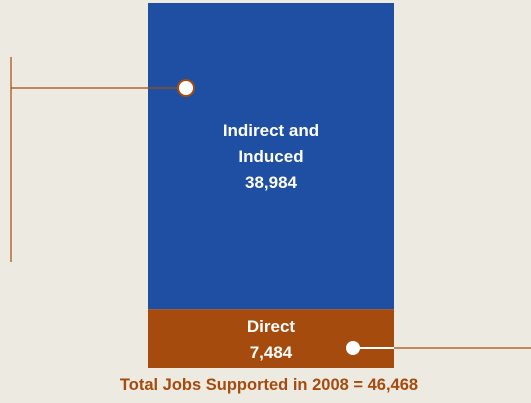 The image size is (531, 403). I want to click on label-group: Indirect and Induced 38,984 Direct 7,484, so click(271, 241).